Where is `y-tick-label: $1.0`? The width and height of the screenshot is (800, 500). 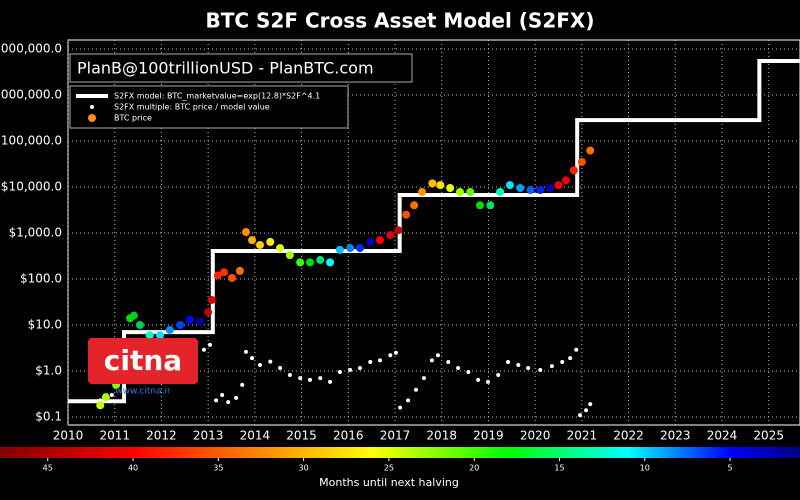 y-tick-label: $1.0 is located at coordinates (48, 371).